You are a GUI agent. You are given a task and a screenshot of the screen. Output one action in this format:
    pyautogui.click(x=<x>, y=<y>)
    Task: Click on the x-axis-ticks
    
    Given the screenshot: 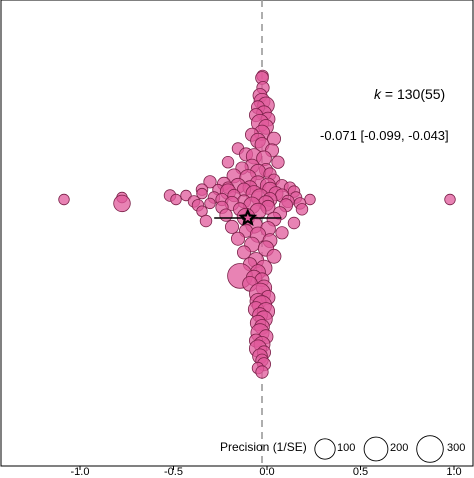 What is the action you would take?
    pyautogui.click(x=267, y=468)
    